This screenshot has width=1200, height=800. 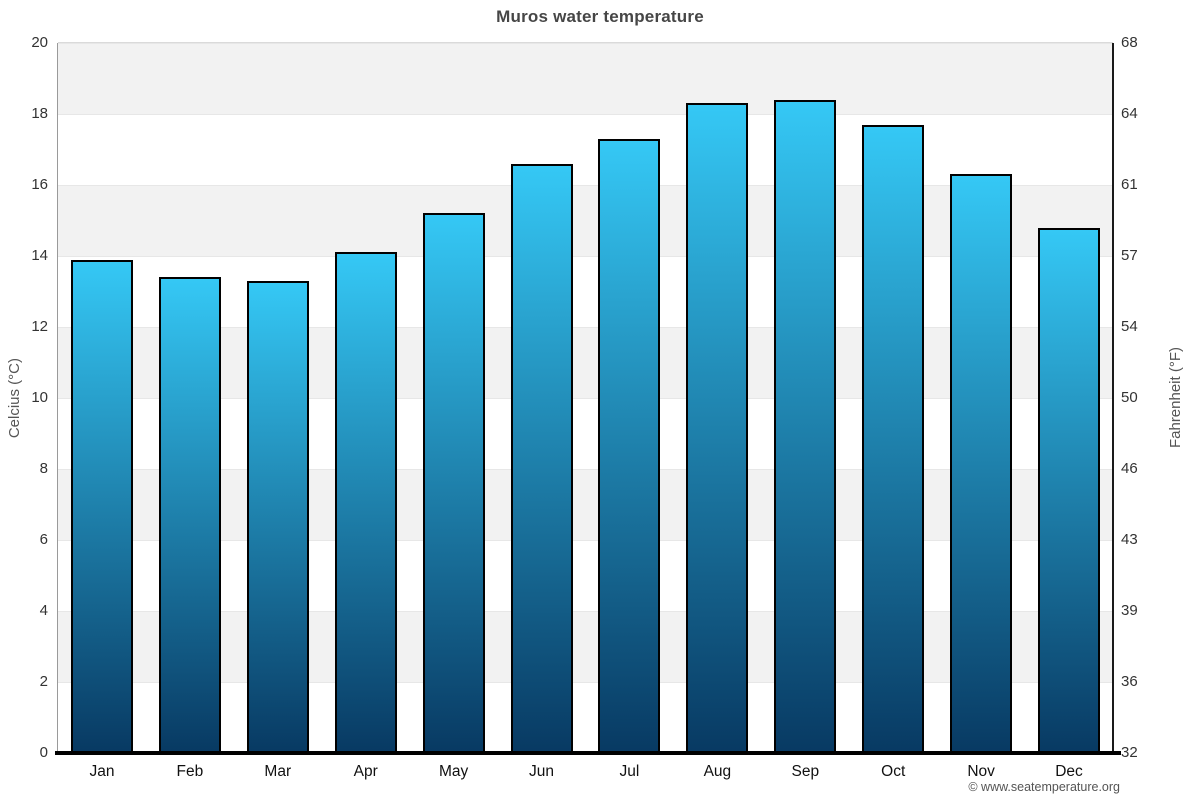 What do you see at coordinates (1129, 468) in the screenshot?
I see `fahrenheit-tick-label: 46` at bounding box center [1129, 468].